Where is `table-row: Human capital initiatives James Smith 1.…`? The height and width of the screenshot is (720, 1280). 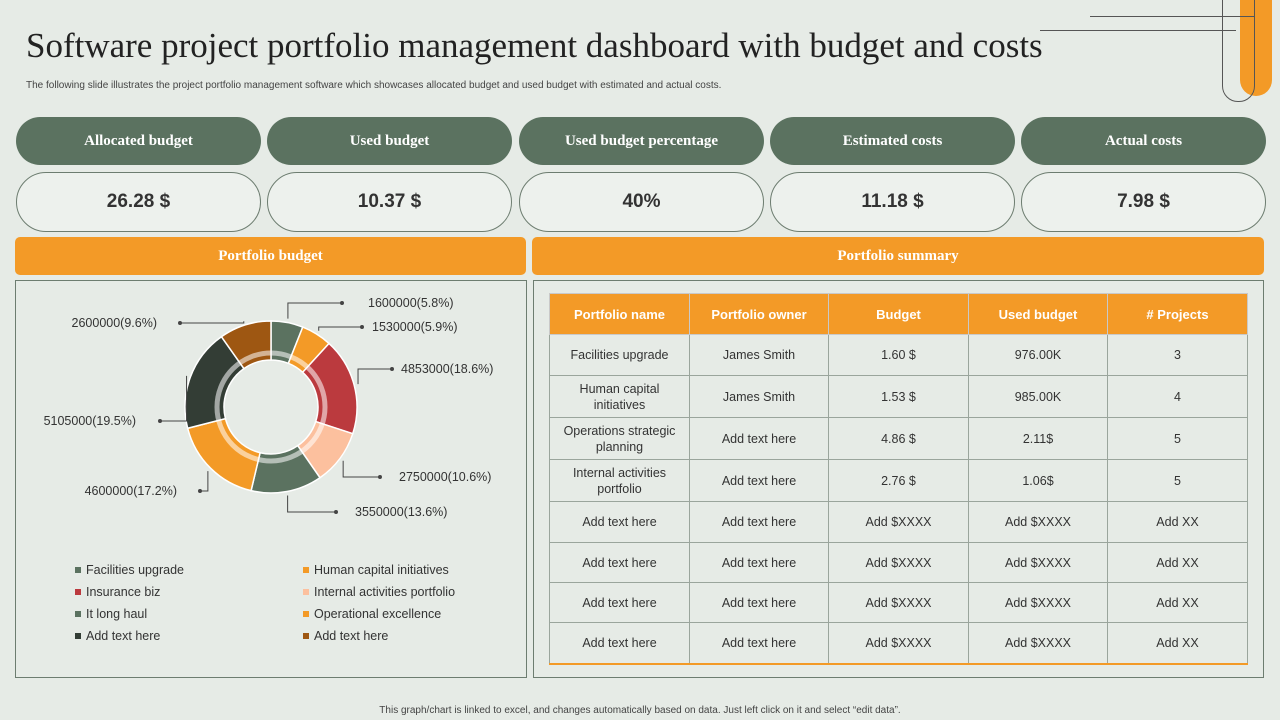
table-row: Human capital initiatives James Smith 1.… is located at coordinates (898, 396).